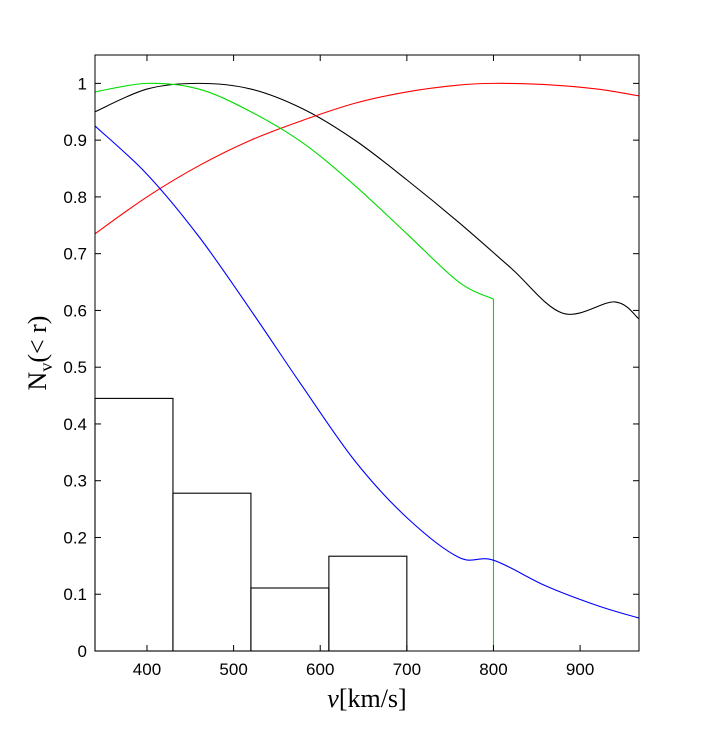  Describe the element at coordinates (75, 197) in the screenshot. I see `y-tick-label-8: 0.8` at that location.